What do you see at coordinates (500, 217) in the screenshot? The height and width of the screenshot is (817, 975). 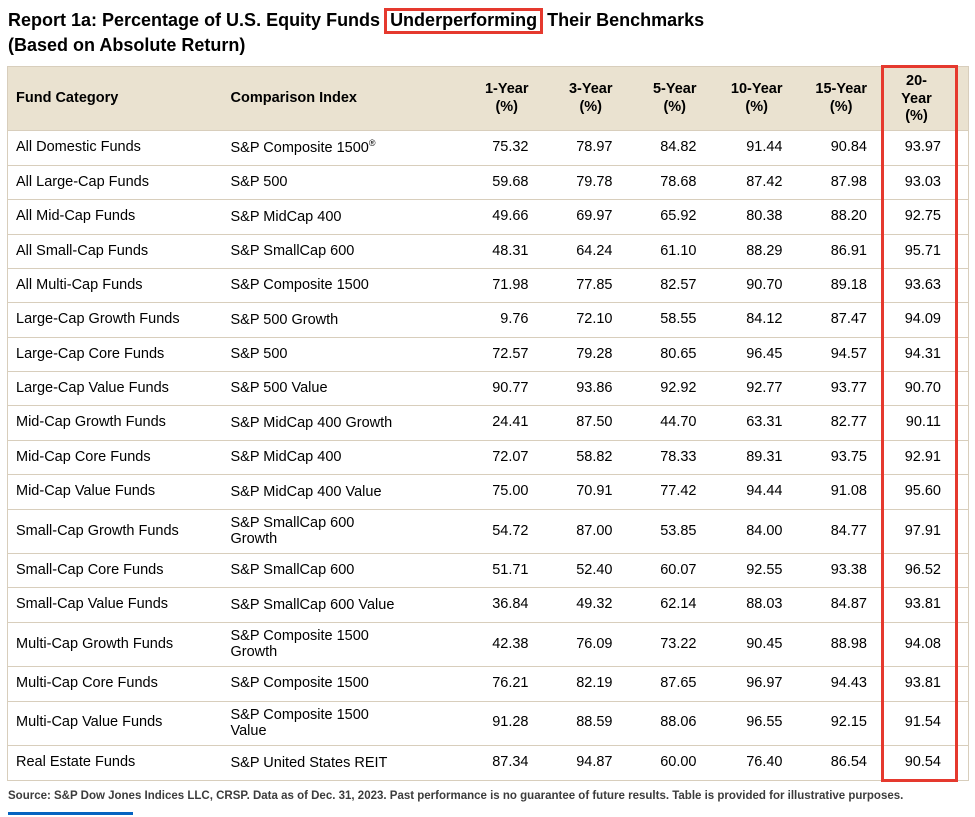 I see `percent-cell: 49.66` at bounding box center [500, 217].